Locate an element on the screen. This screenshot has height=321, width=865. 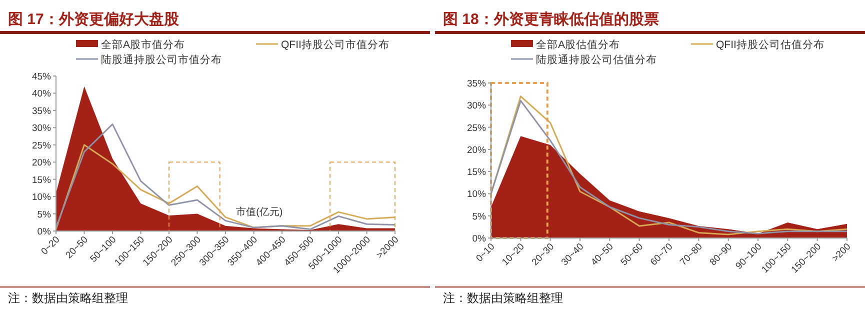
y-tick-label: 40% is located at coordinates (42, 94).